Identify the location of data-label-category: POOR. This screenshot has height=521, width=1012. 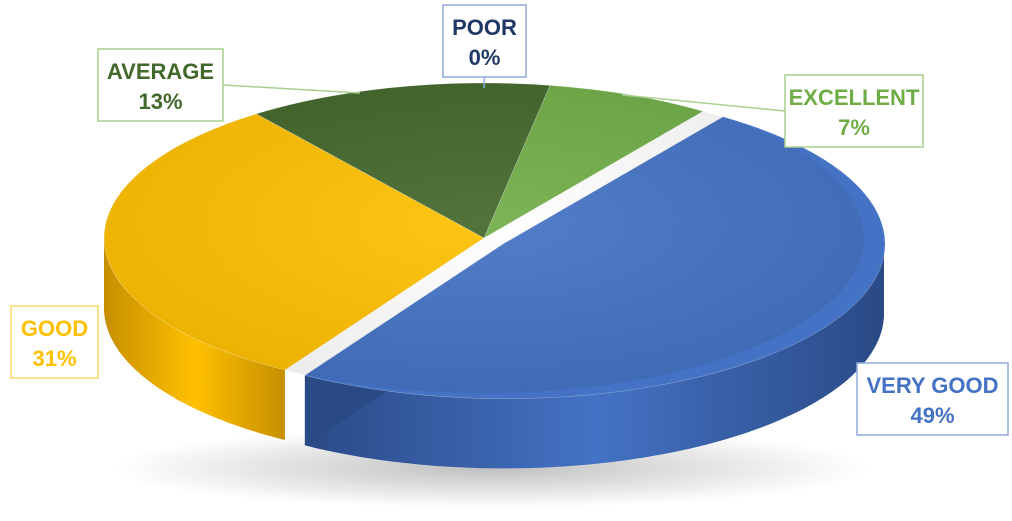
(484, 27).